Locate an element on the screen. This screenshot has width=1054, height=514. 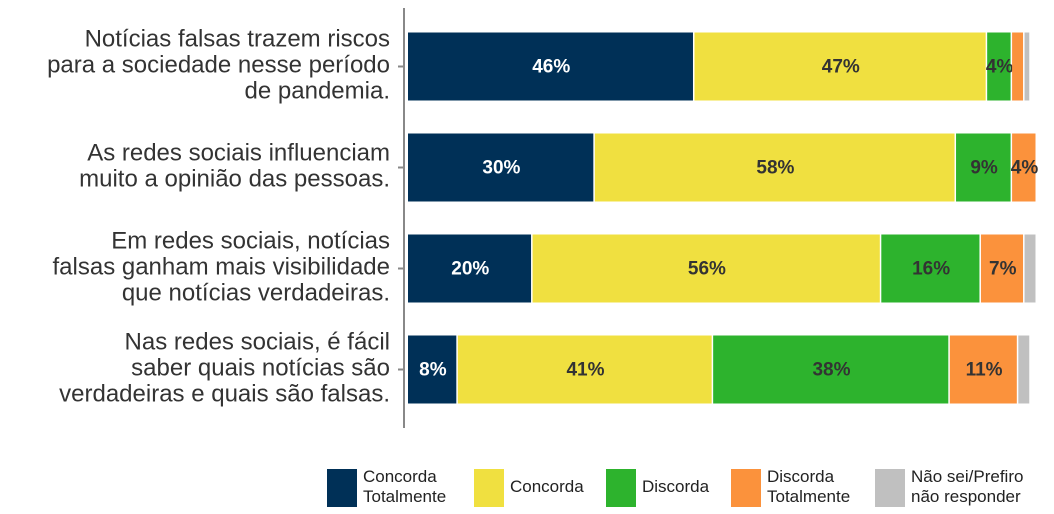
legend-label: Não sei/Prefiro não responder is located at coordinates (967, 486).